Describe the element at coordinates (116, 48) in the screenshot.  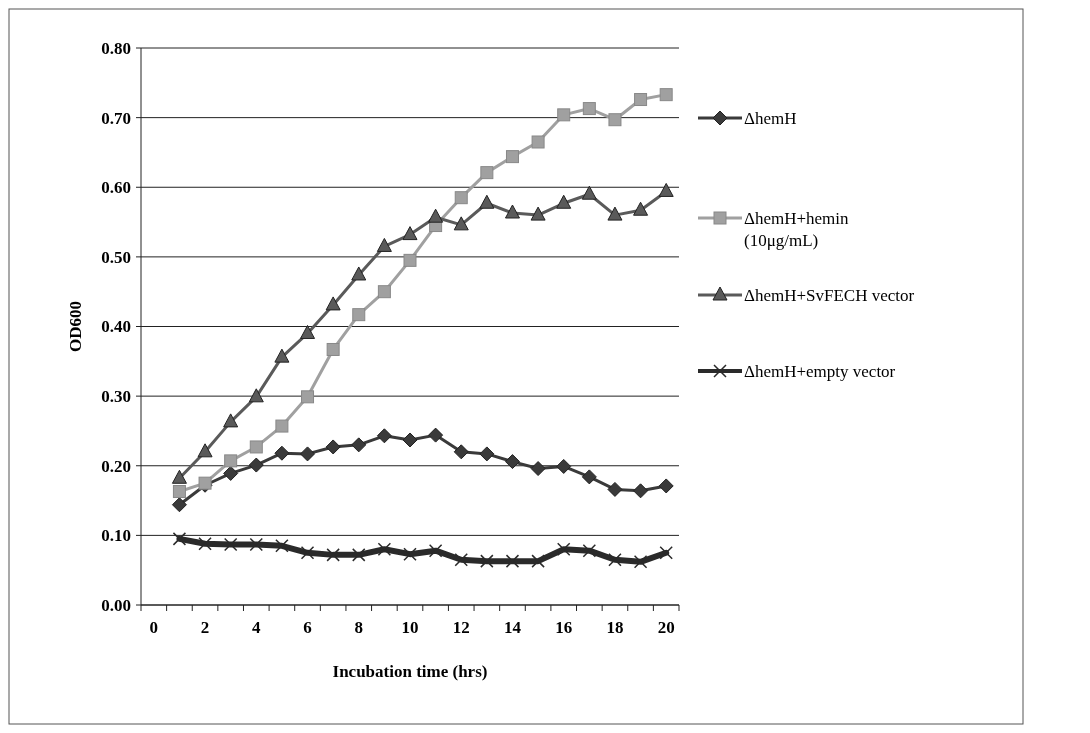
I see `y-tick-label: 0.80` at that location.